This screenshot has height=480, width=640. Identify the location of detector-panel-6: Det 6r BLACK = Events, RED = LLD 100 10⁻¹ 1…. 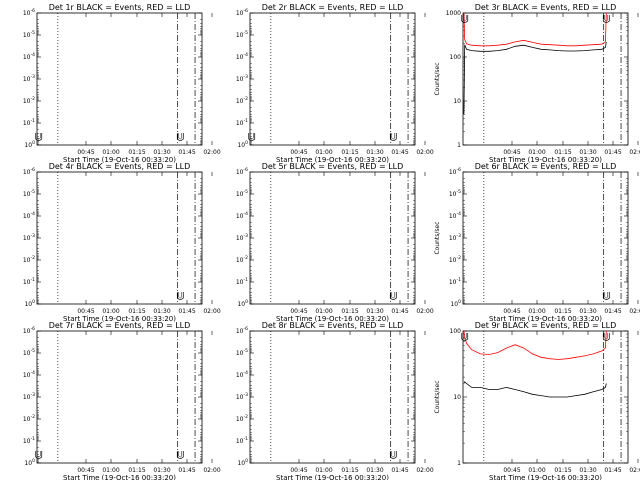
(537, 242).